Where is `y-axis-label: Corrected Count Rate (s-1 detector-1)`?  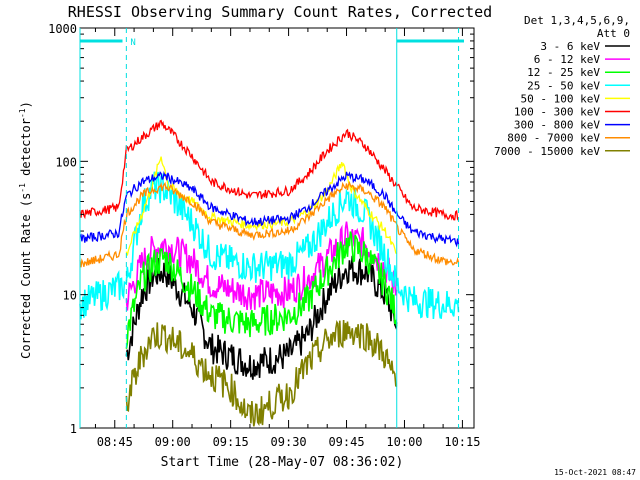 y-axis-label: Corrected Count Rate (s-1 detector-1) is located at coordinates (25, 230).